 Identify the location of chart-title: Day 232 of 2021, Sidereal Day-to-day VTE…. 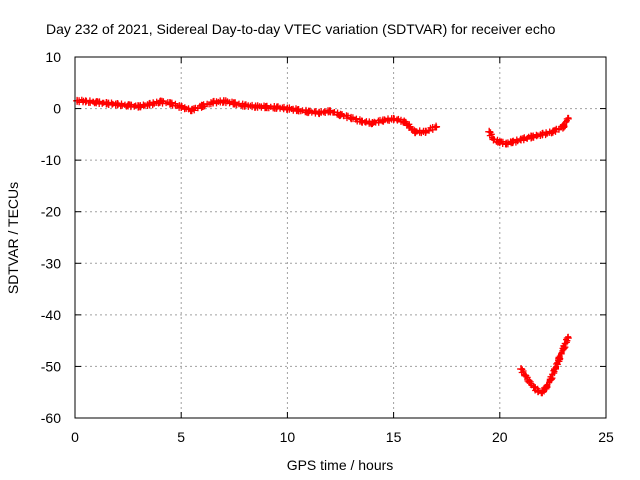
(301, 29).